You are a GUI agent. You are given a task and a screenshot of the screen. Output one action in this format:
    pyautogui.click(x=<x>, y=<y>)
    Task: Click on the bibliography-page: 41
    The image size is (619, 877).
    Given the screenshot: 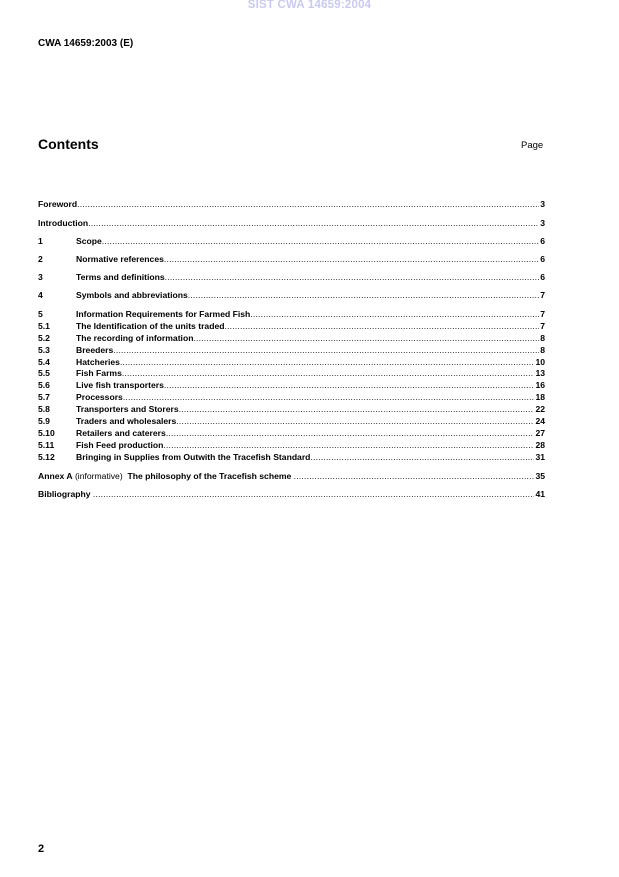 What is the action you would take?
    pyautogui.click(x=540, y=494)
    